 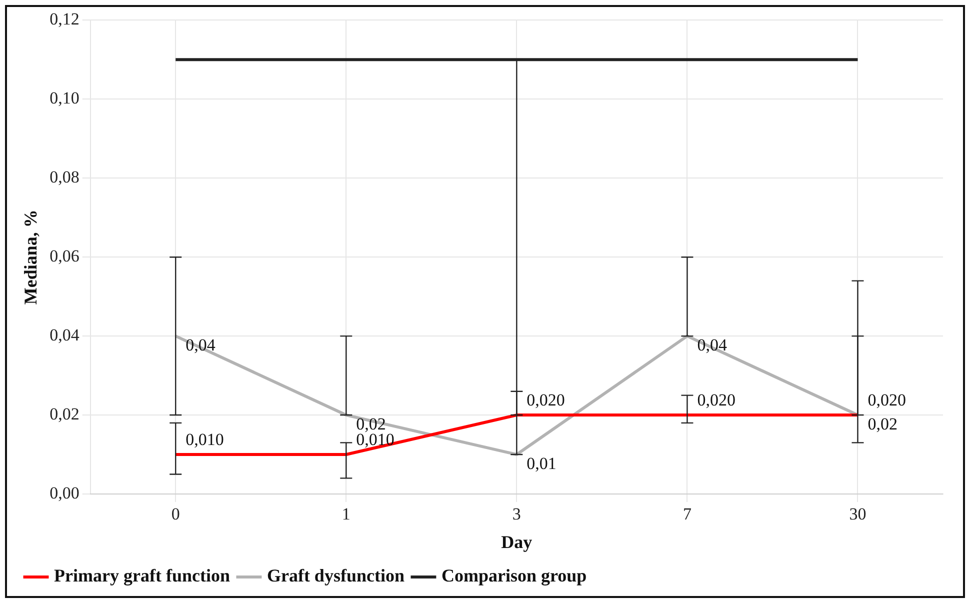 I want to click on y-tick-label: 0,12, so click(x=65, y=19).